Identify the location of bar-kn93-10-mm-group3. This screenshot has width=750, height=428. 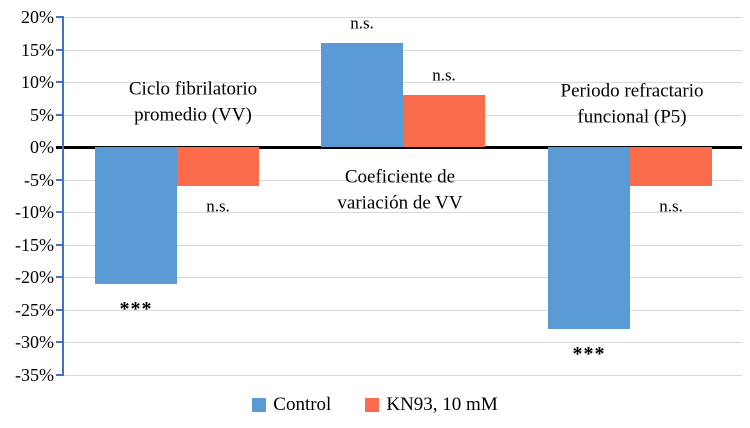
(671, 167).